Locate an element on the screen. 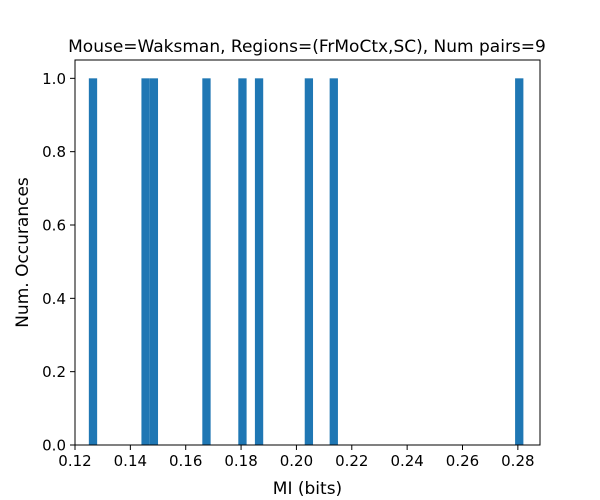 The height and width of the screenshot is (500, 600). y-tick-label: 1.0 is located at coordinates (54, 79).